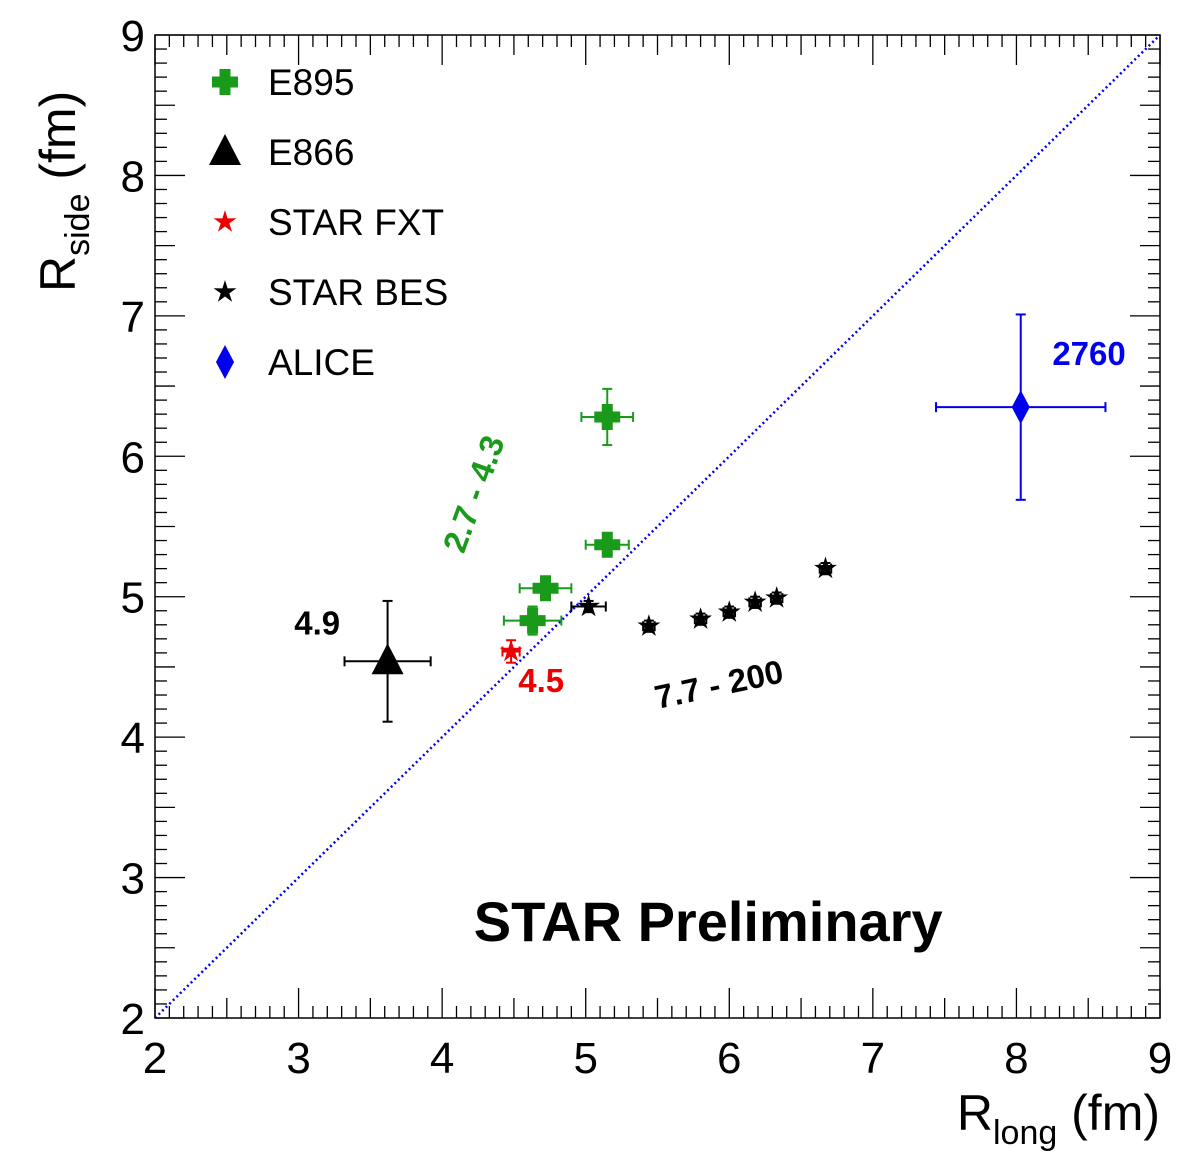 Image resolution: width=1196 pixels, height=1172 pixels. Describe the element at coordinates (133, 738) in the screenshot. I see `y-tick-label: 4` at that location.